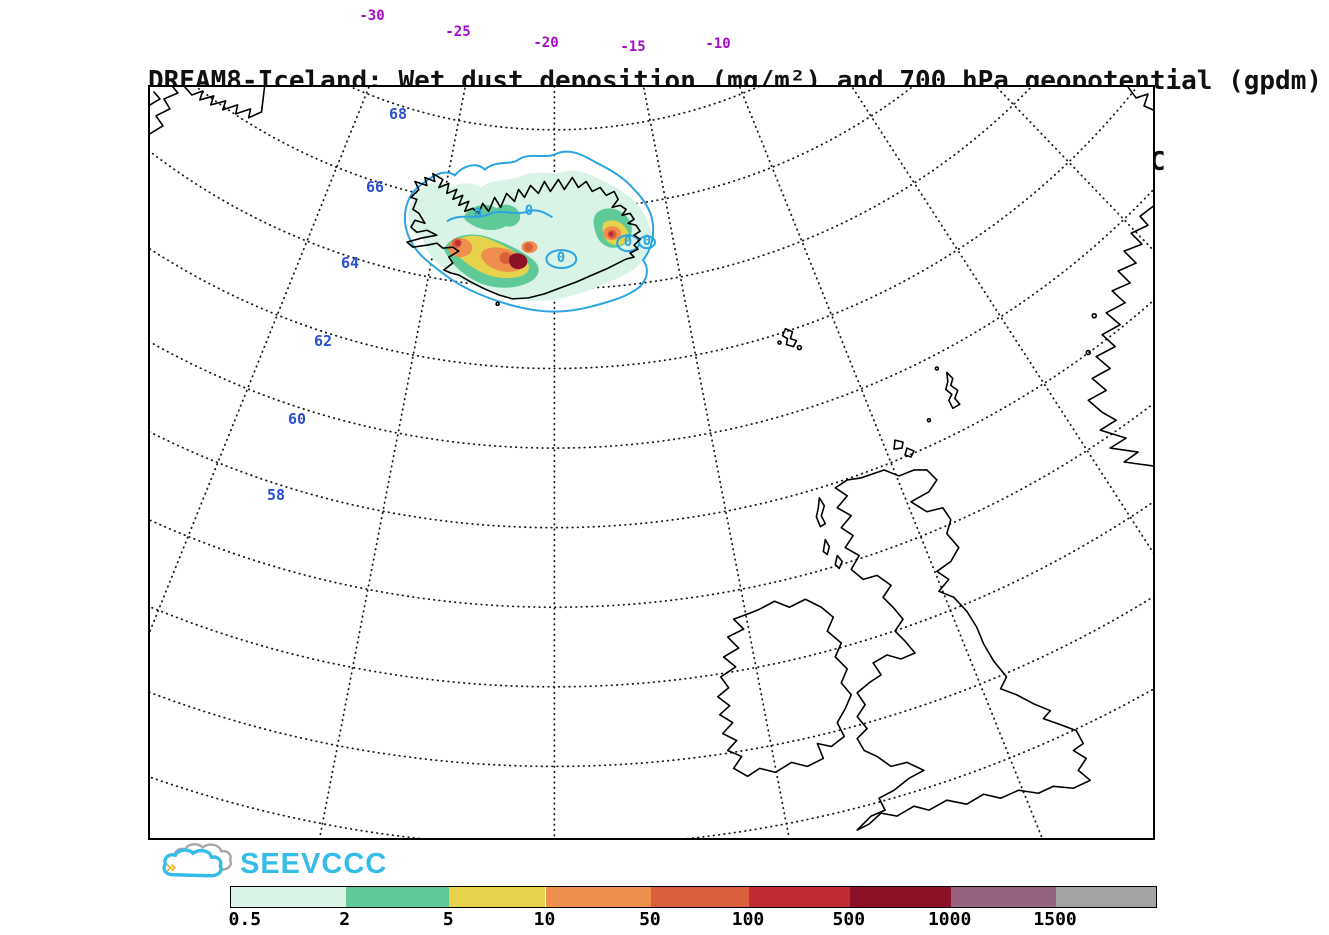 This screenshot has height=935, width=1329. Describe the element at coordinates (1055, 919) in the screenshot. I see `legend-label: 1500` at that location.